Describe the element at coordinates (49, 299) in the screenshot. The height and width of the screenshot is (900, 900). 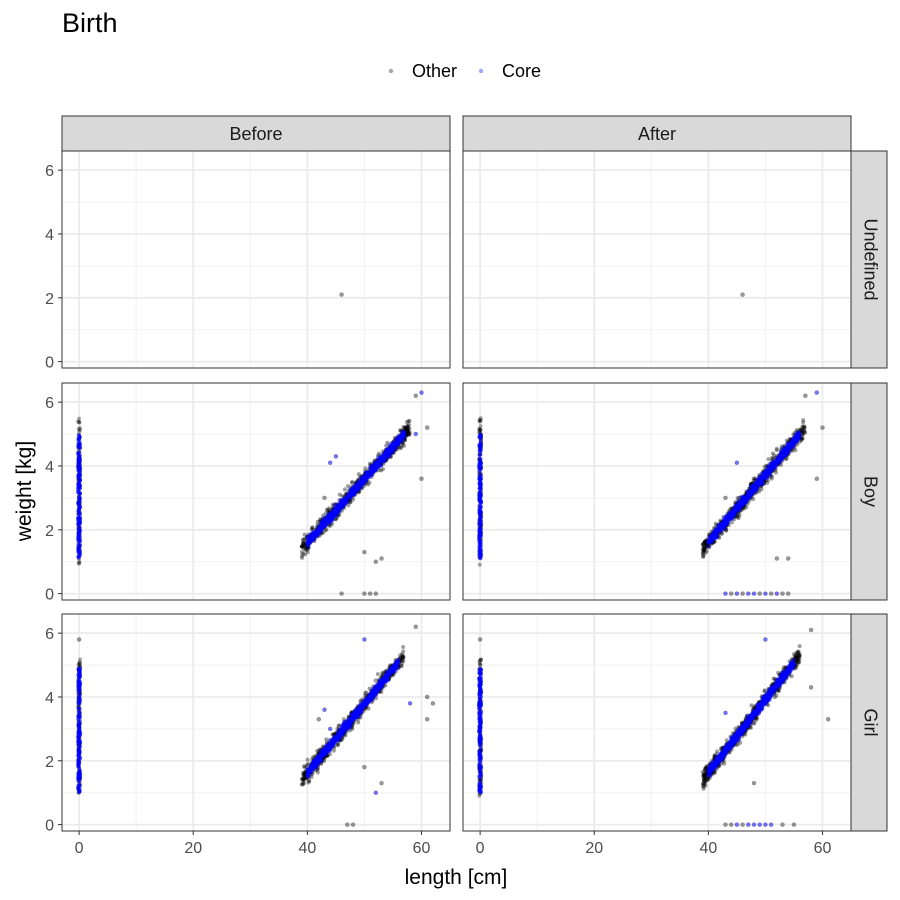
I see `y-tick-label: 2` at that location.